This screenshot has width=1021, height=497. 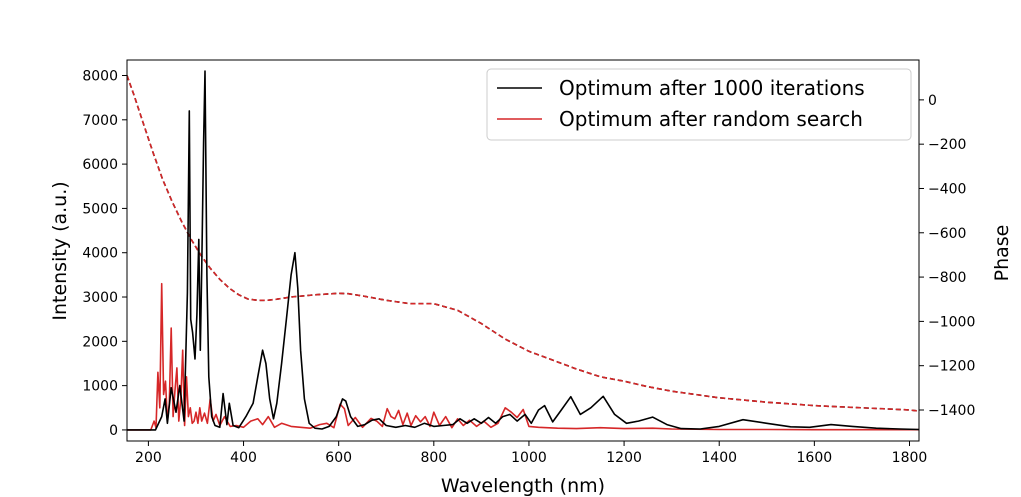 I want to click on y2-tick-label: −1000, so click(x=951, y=322).